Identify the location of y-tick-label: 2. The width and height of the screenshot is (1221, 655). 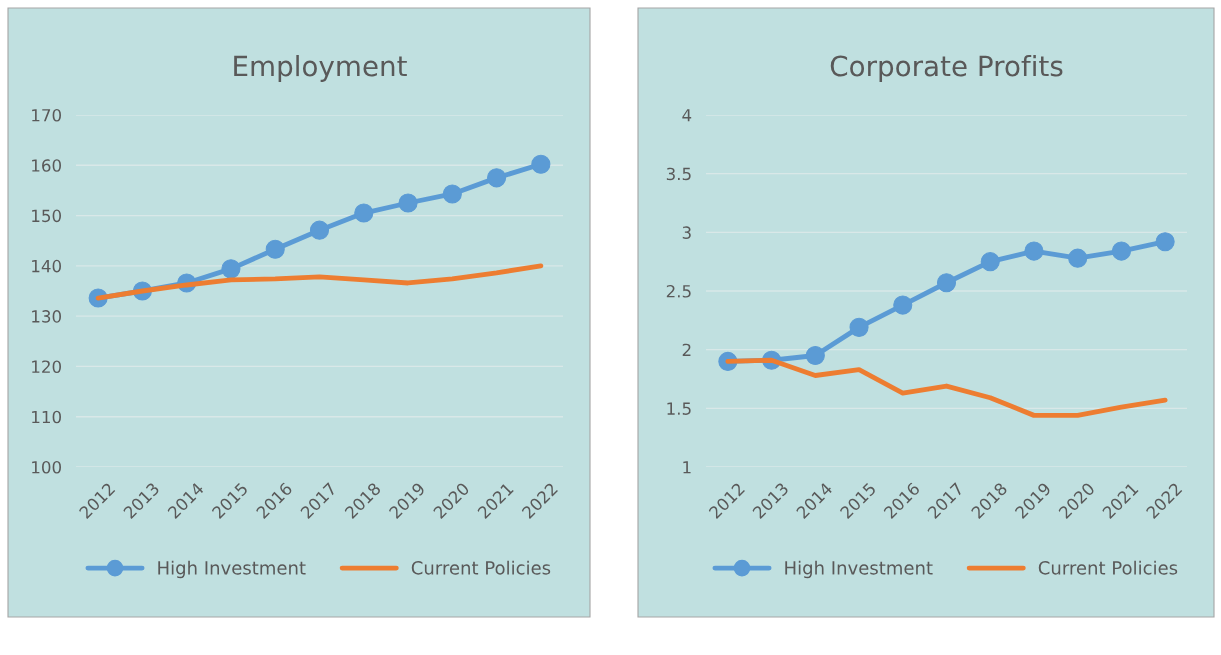
(686, 349).